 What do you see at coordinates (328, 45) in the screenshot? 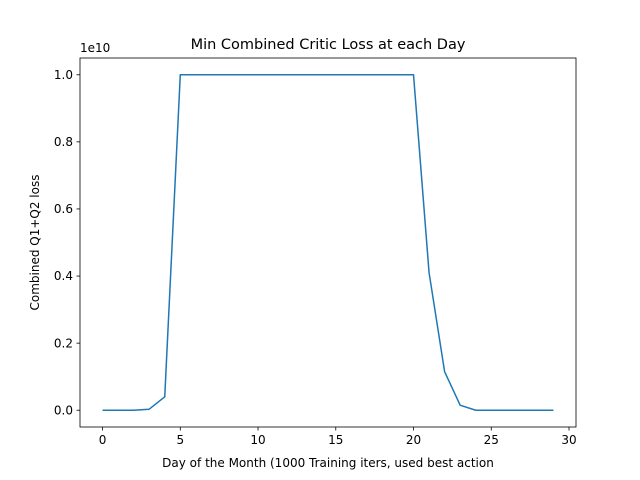
I see `chart-title: Min Combined Critic Loss at each Day` at bounding box center [328, 45].